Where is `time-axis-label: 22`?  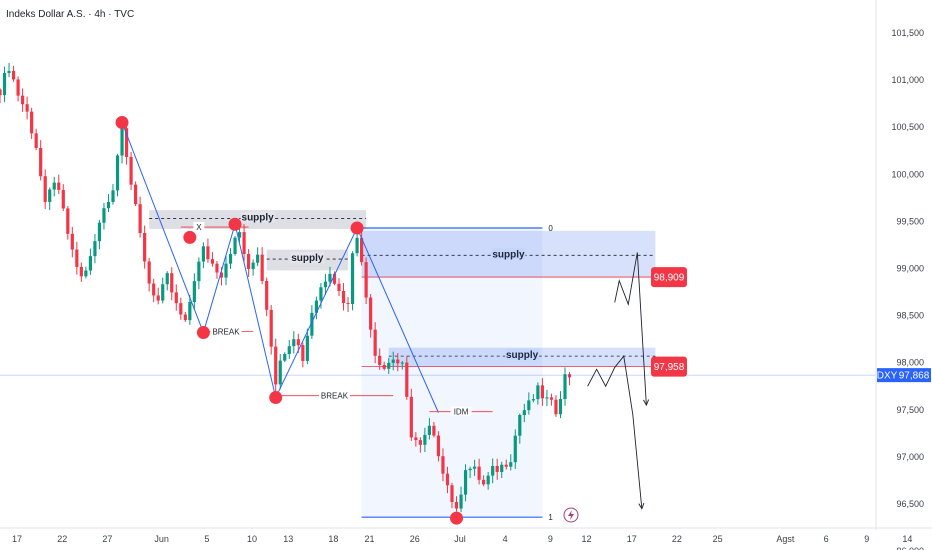 time-axis-label: 22 is located at coordinates (677, 539).